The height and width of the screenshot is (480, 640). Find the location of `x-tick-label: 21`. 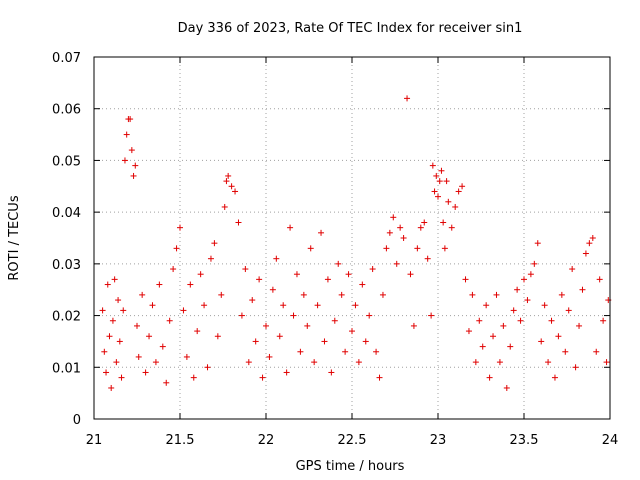

x-tick-label: 21 is located at coordinates (94, 440).